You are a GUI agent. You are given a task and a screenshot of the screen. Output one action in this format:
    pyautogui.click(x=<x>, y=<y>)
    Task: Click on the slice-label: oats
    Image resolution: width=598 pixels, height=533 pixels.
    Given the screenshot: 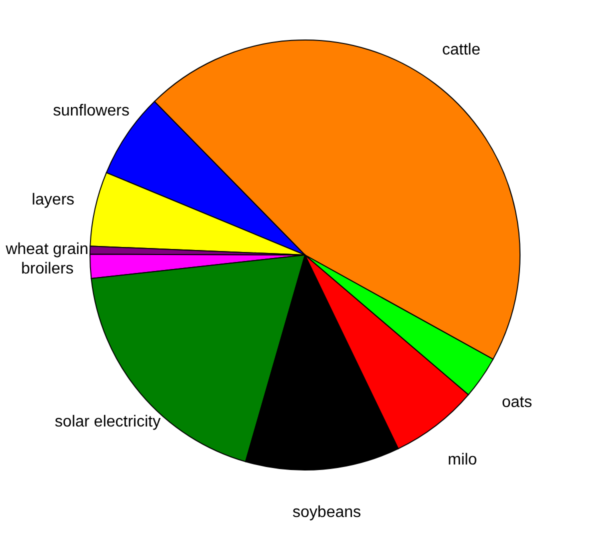 What is the action you would take?
    pyautogui.click(x=517, y=403)
    